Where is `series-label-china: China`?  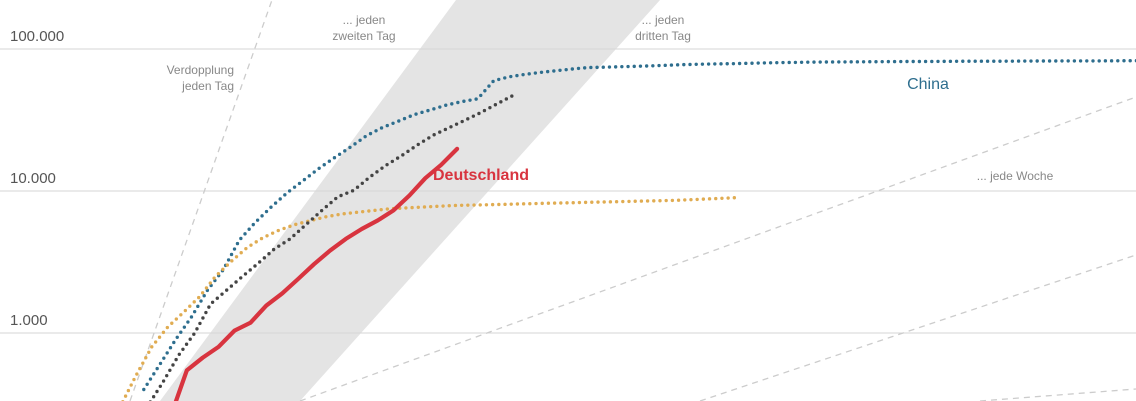 series-label-china: China is located at coordinates (928, 84).